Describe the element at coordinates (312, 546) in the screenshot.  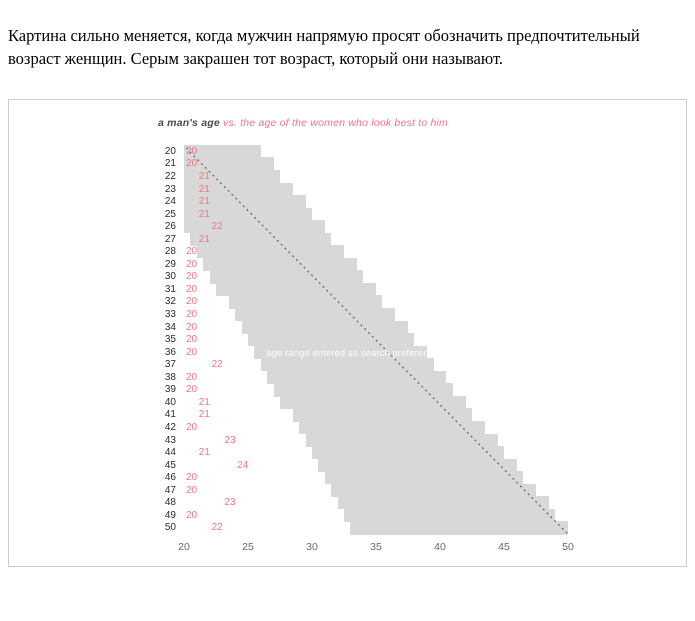
I see `x-axis-tick-label: 30` at that location.